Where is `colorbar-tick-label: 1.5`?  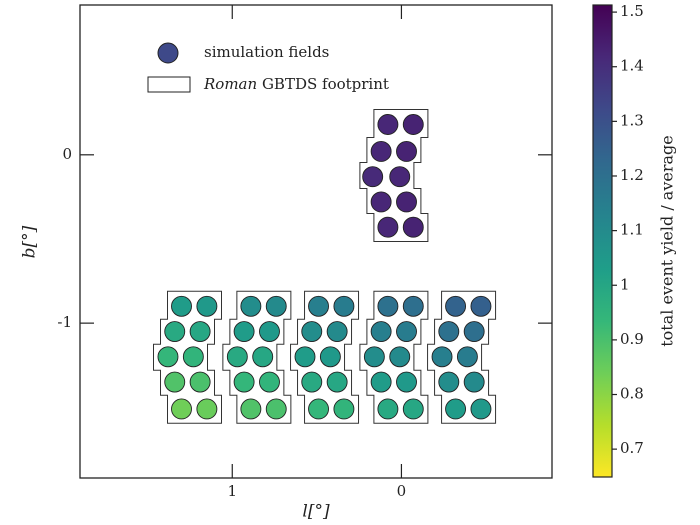 colorbar-tick-label: 1.5 is located at coordinates (632, 11).